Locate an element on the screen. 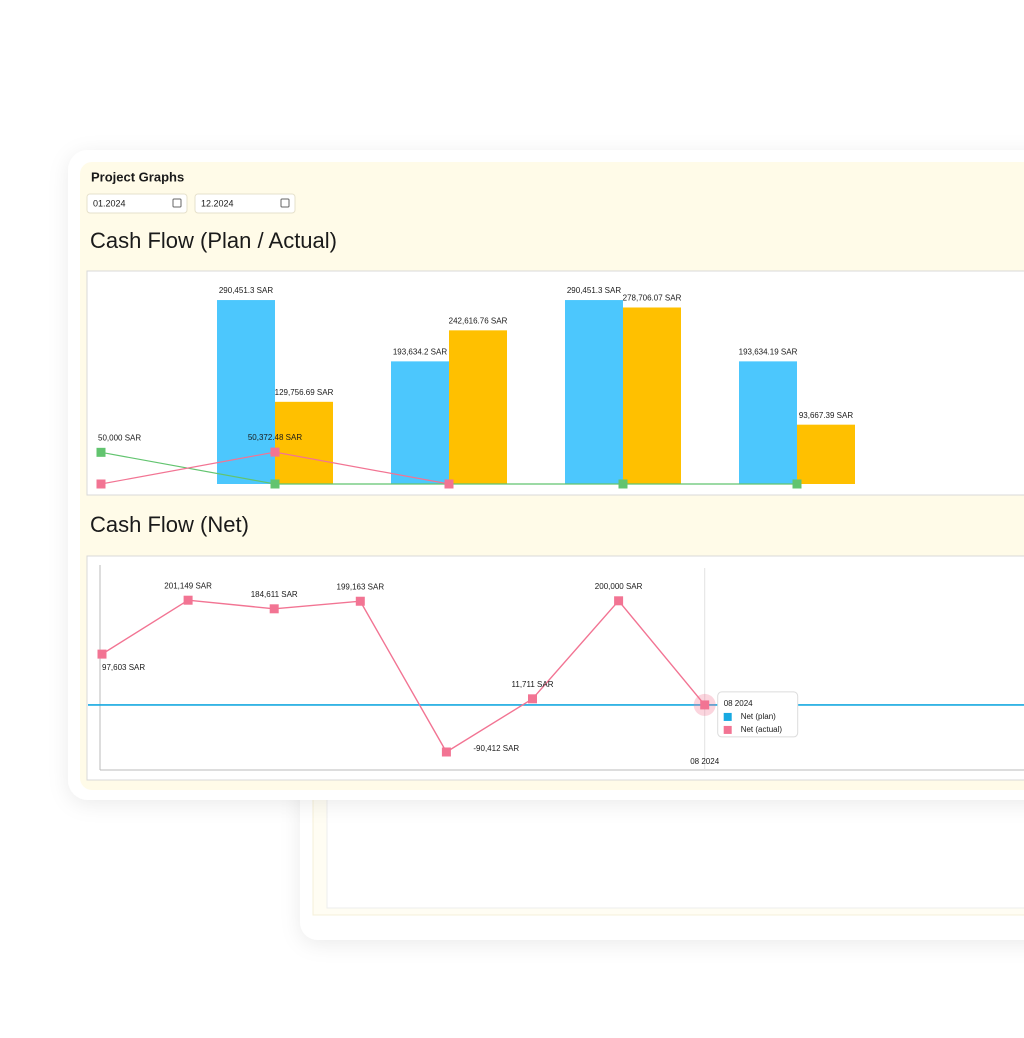 The height and width of the screenshot is (1038, 1024). date-from-input: 01.2024 is located at coordinates (137, 203).